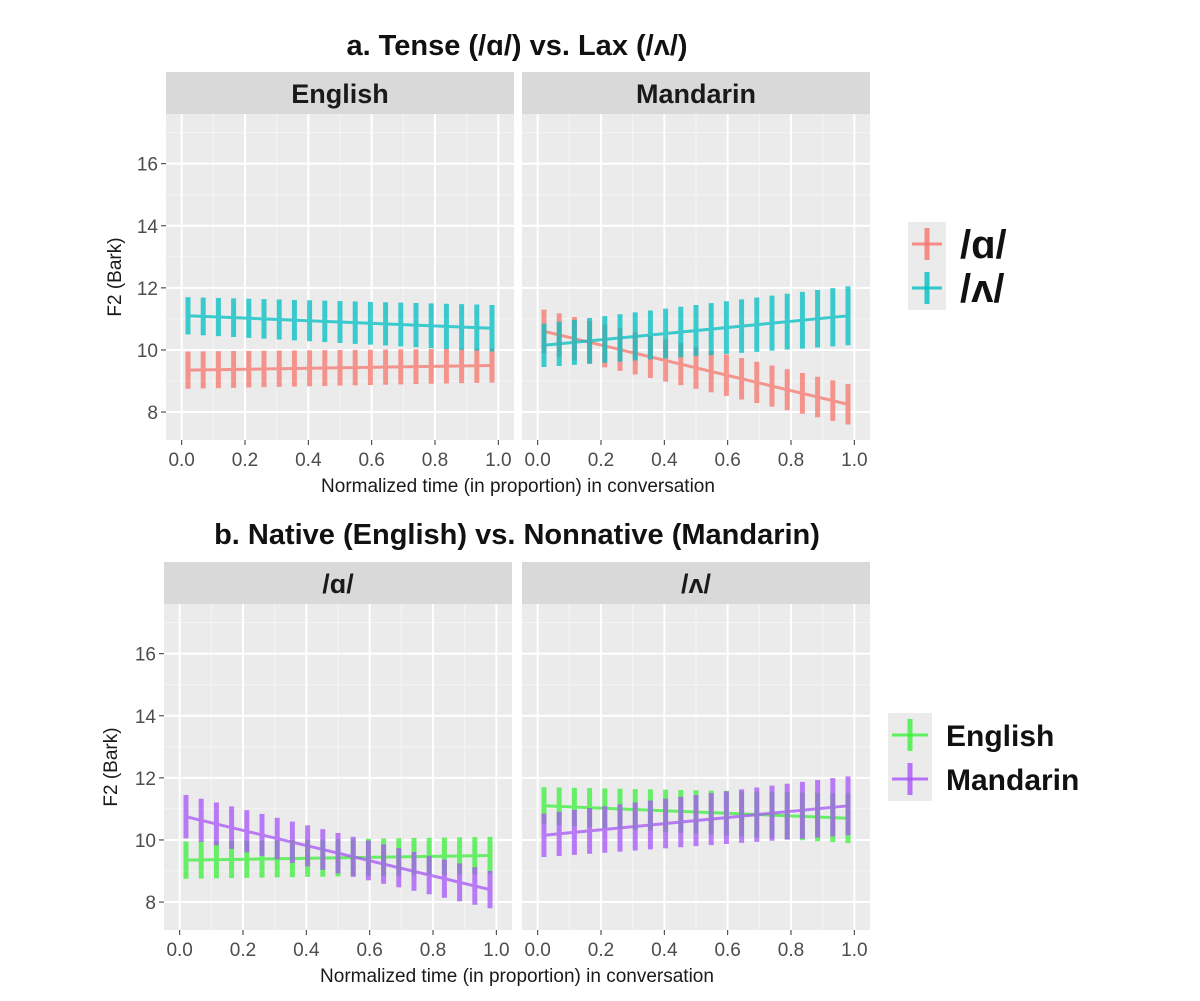  What do you see at coordinates (516, 46) in the screenshot?
I see `chart-title: a. Tense (/ɑ/) vs. Lax (/ʌ/)` at bounding box center [516, 46].